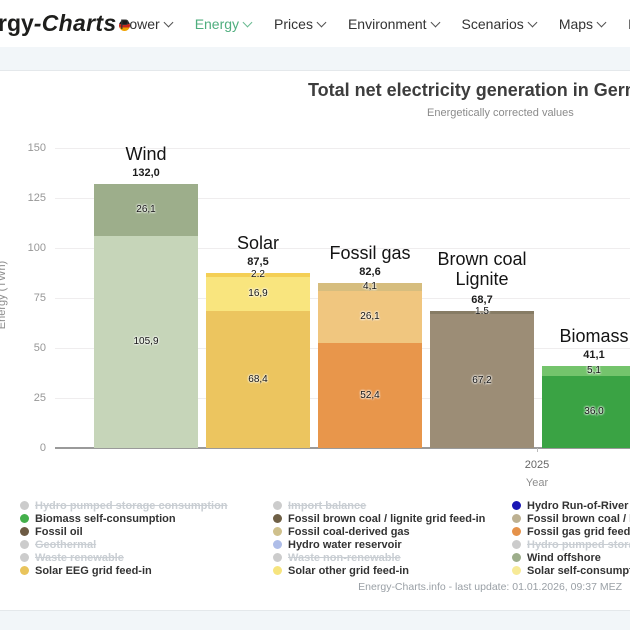  What do you see at coordinates (576, 24) in the screenshot?
I see `nav-item-label: Maps` at bounding box center [576, 24].